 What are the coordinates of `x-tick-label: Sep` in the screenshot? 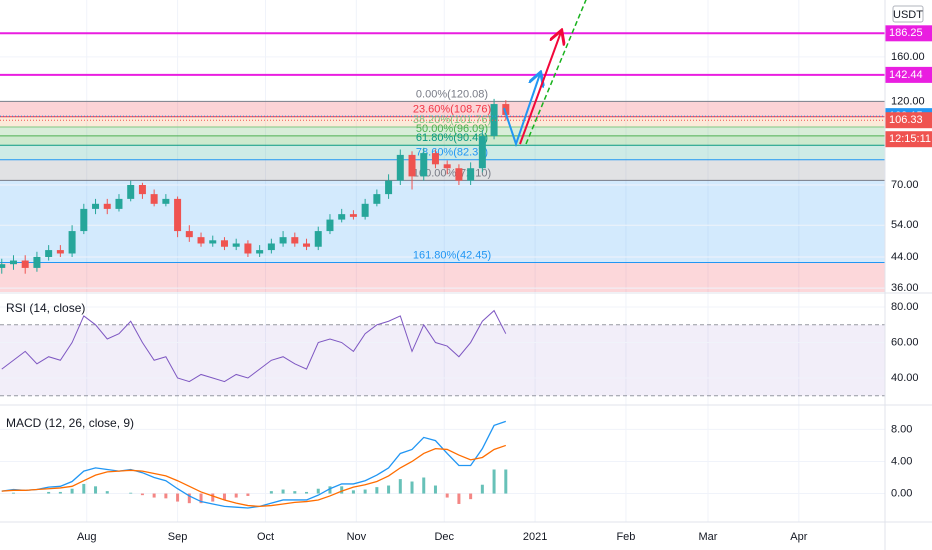 It's located at (178, 537).